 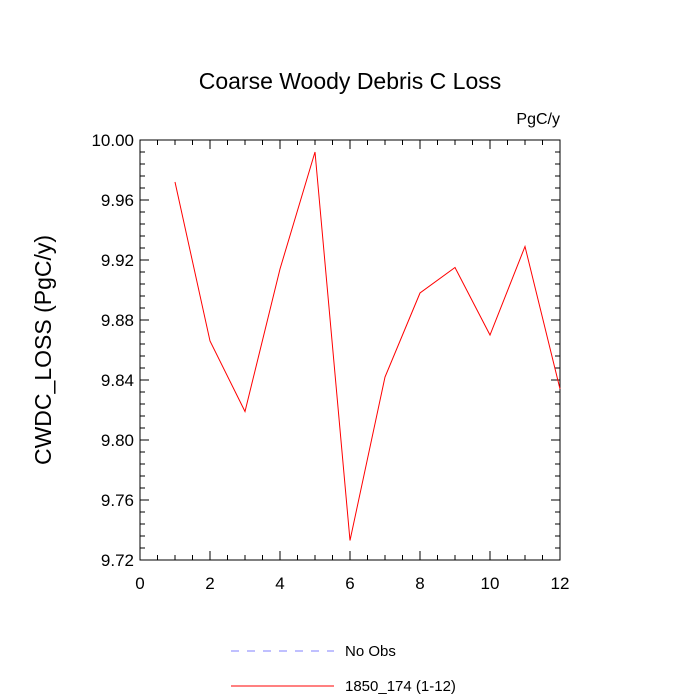 What do you see at coordinates (117, 560) in the screenshot?
I see `y-tick-label: 9.72` at bounding box center [117, 560].